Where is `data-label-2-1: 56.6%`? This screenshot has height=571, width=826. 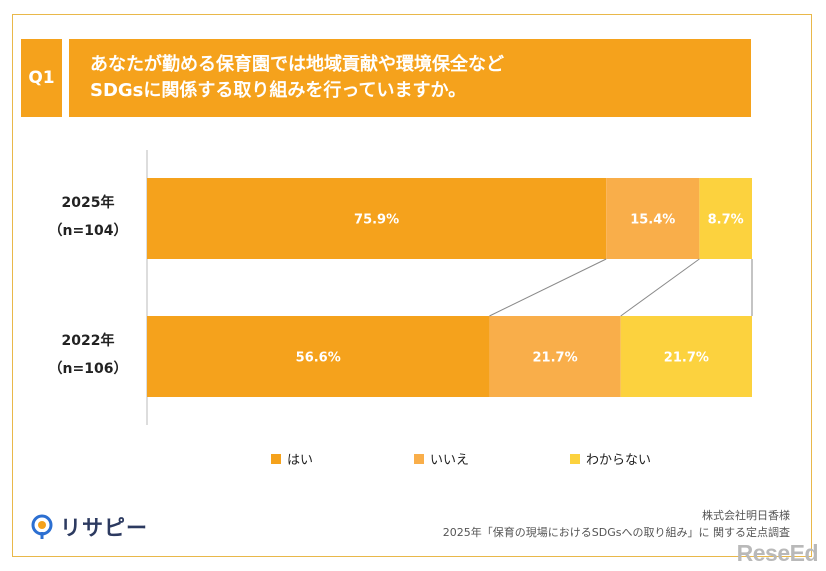 data-label-2-1: 56.6% is located at coordinates (318, 358).